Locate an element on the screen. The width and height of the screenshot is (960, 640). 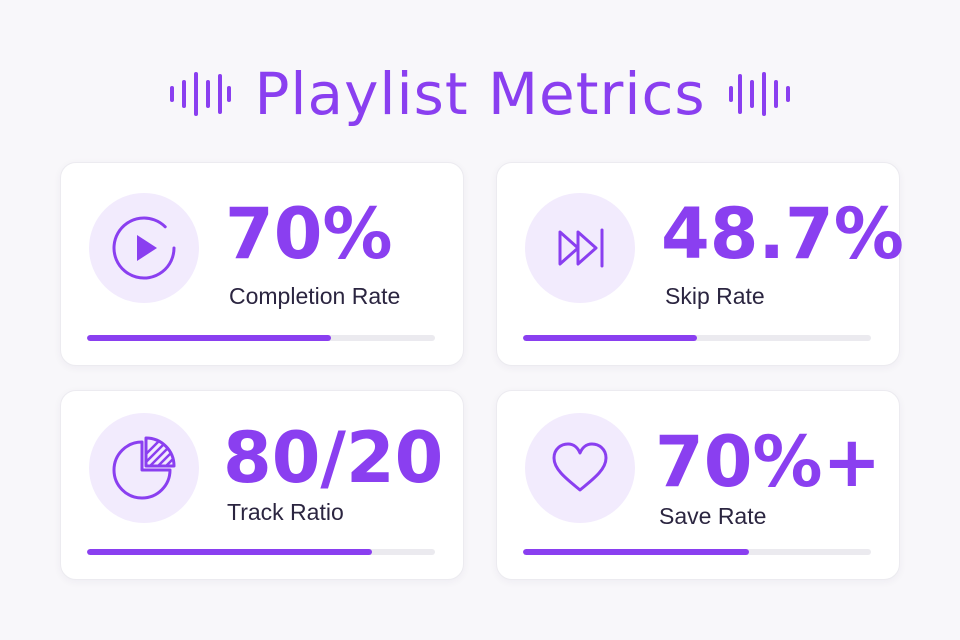
metric-card-completion-rate: 70% Completion Rate is located at coordinates (262, 264).